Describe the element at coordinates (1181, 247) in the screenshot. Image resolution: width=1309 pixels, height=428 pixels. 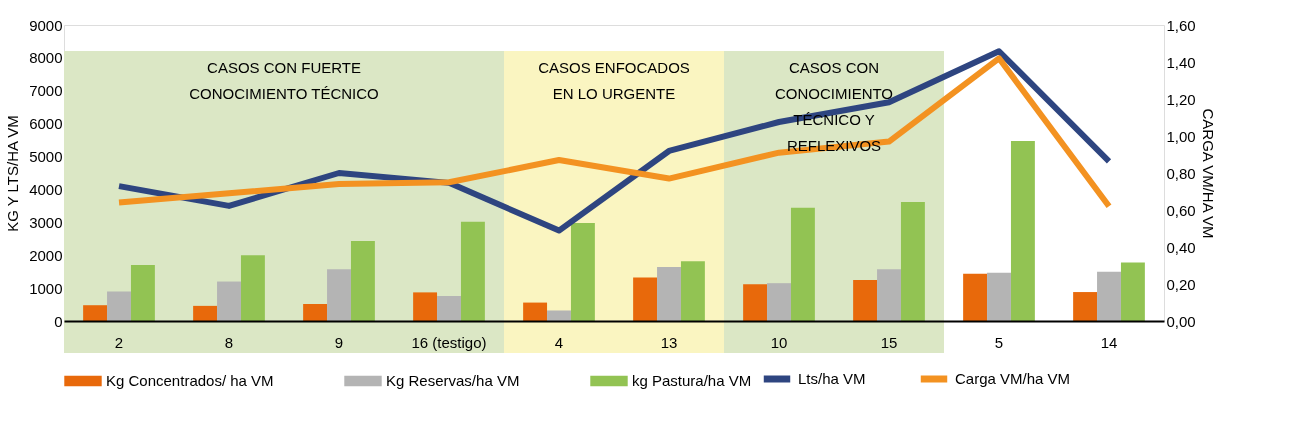
I see `y2-tick-label: 0,40` at that location.